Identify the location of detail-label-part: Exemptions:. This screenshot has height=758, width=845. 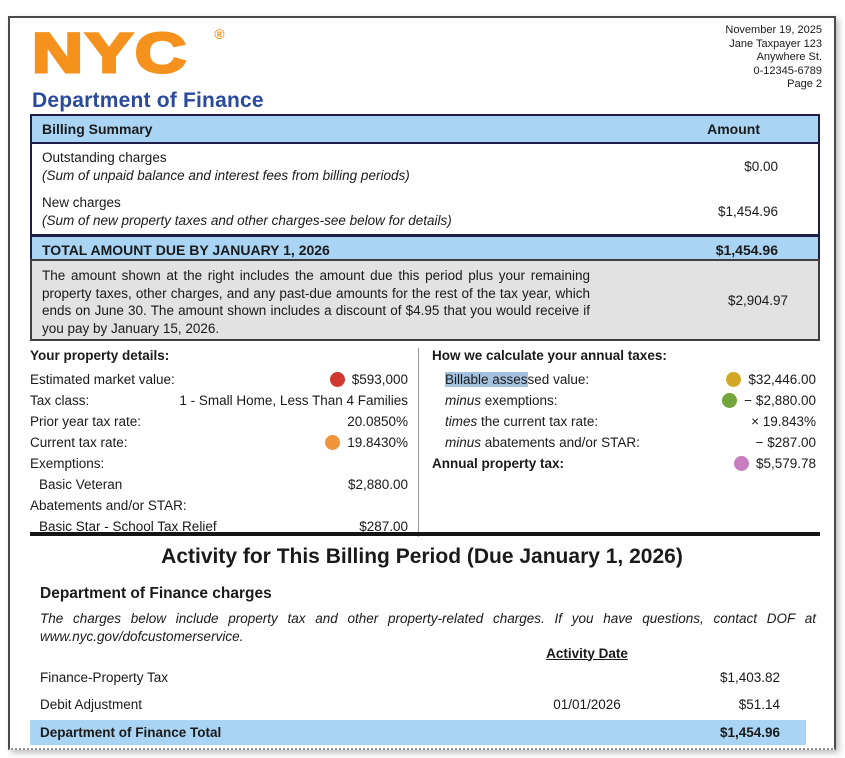
(67, 463).